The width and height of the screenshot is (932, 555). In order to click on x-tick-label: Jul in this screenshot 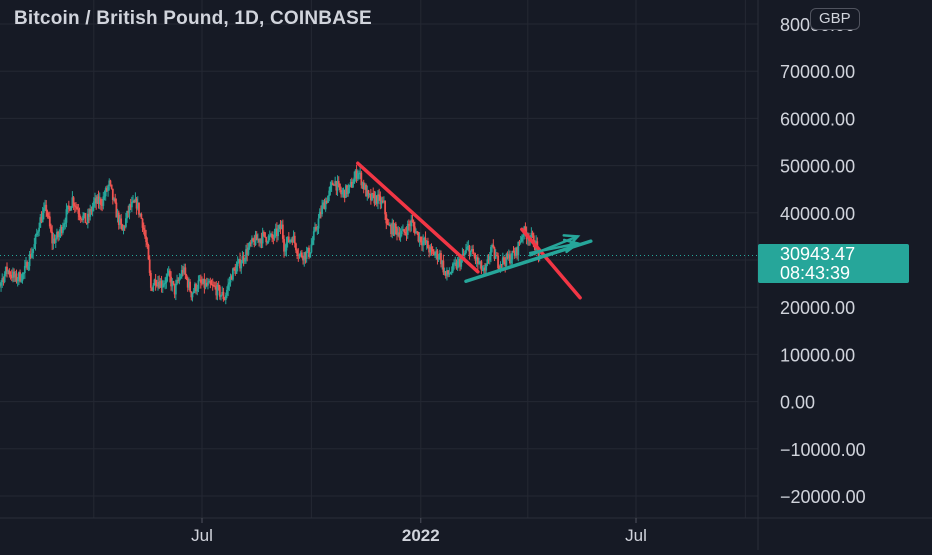, I will do `click(636, 535)`.